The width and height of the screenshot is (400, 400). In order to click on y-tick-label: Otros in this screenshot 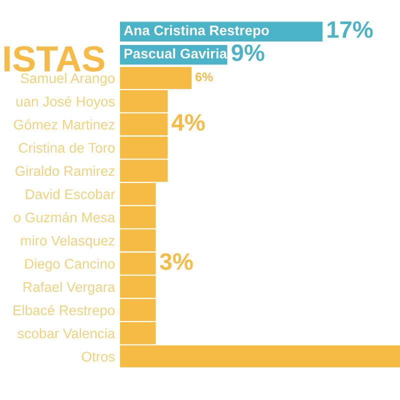, I will do `click(98, 357)`.